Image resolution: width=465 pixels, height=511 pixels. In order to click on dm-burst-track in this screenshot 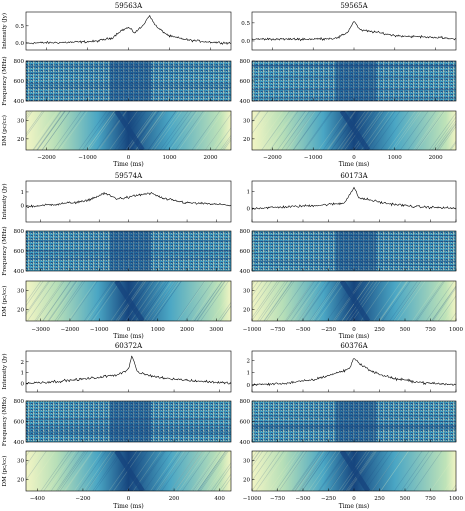, I will do `click(129, 301)`.